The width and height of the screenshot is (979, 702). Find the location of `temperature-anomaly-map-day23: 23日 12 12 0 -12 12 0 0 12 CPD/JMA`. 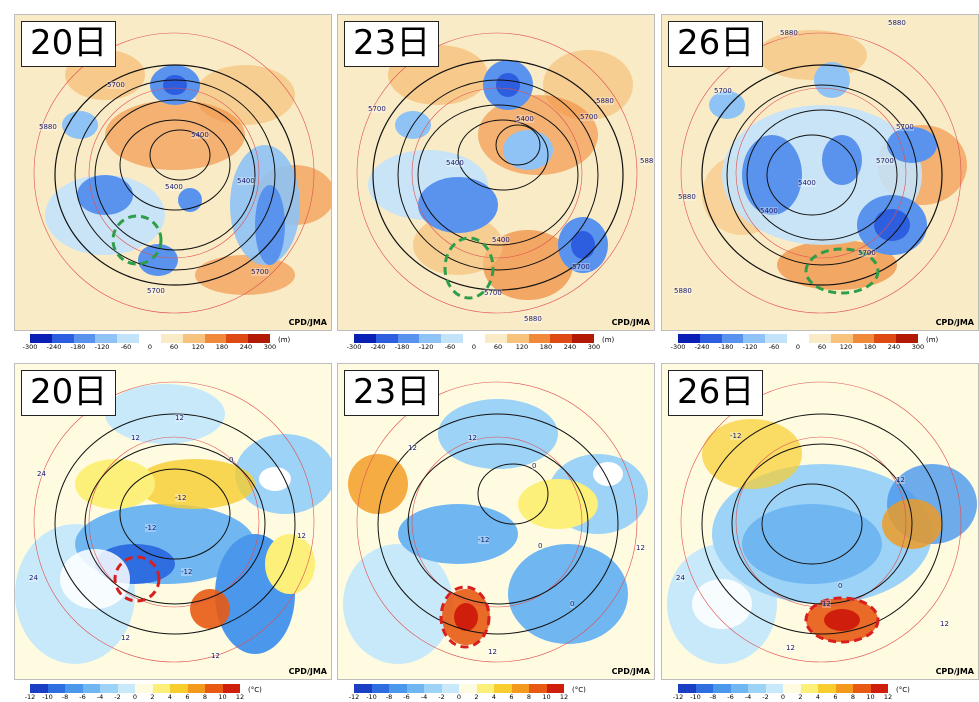

temperature-anomaly-map-day23: 23日 12 12 0 -12 12 0 0 12 CPD/JMA is located at coordinates (496, 521).